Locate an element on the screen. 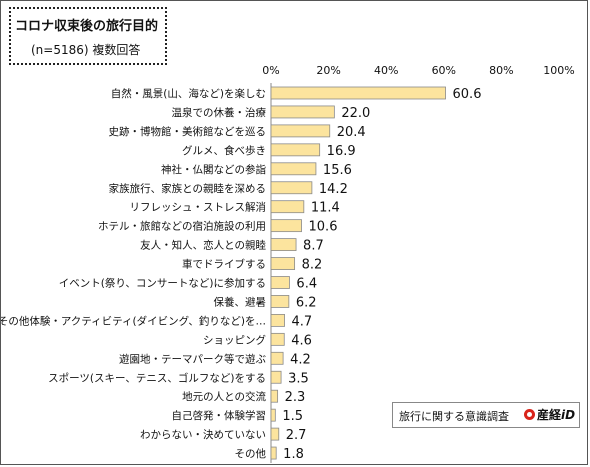 Image resolution: width=590 pixels, height=467 pixels. brand-name: 産経 is located at coordinates (549, 415).